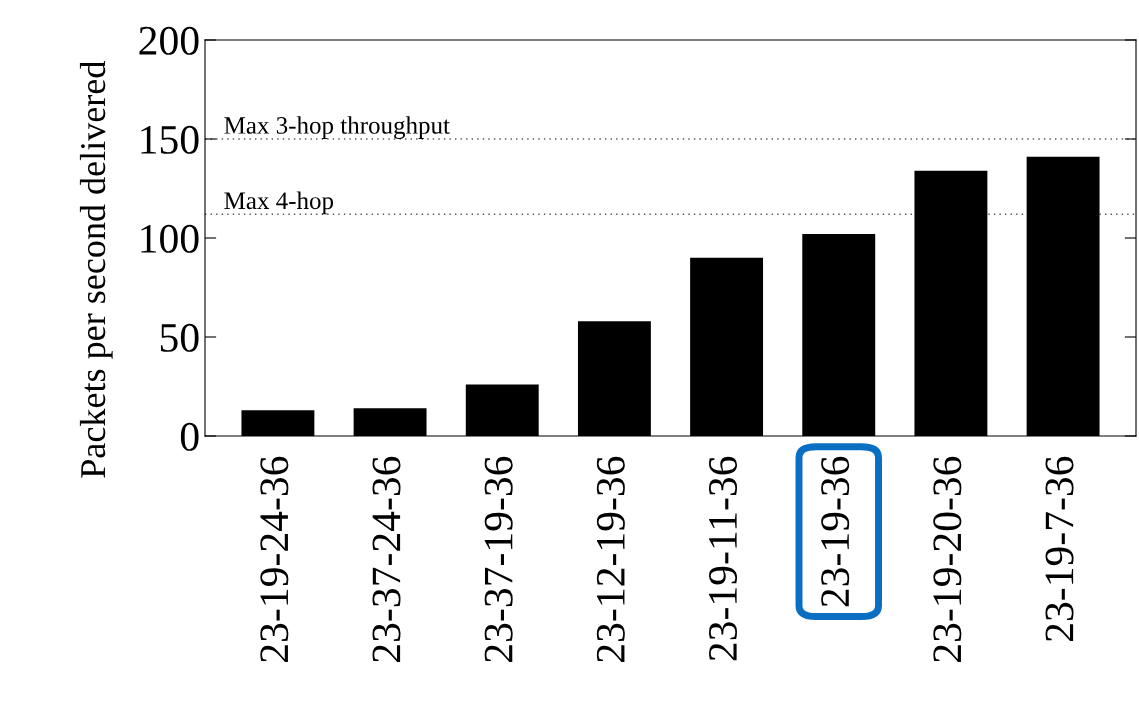 The width and height of the screenshot is (1139, 722). Describe the element at coordinates (947, 559) in the screenshot. I see `x-tick-label: 23-19-20-36` at that location.